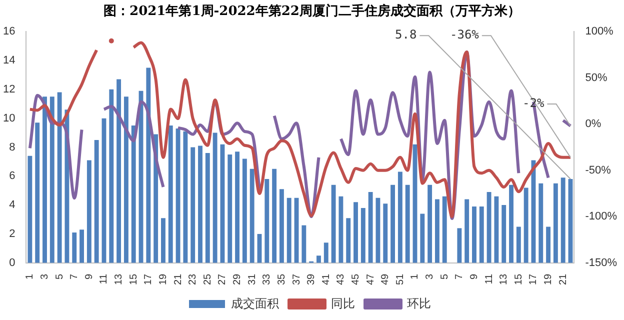 The image size is (624, 320). I want to click on x-tick-label: 41, so click(326, 279).